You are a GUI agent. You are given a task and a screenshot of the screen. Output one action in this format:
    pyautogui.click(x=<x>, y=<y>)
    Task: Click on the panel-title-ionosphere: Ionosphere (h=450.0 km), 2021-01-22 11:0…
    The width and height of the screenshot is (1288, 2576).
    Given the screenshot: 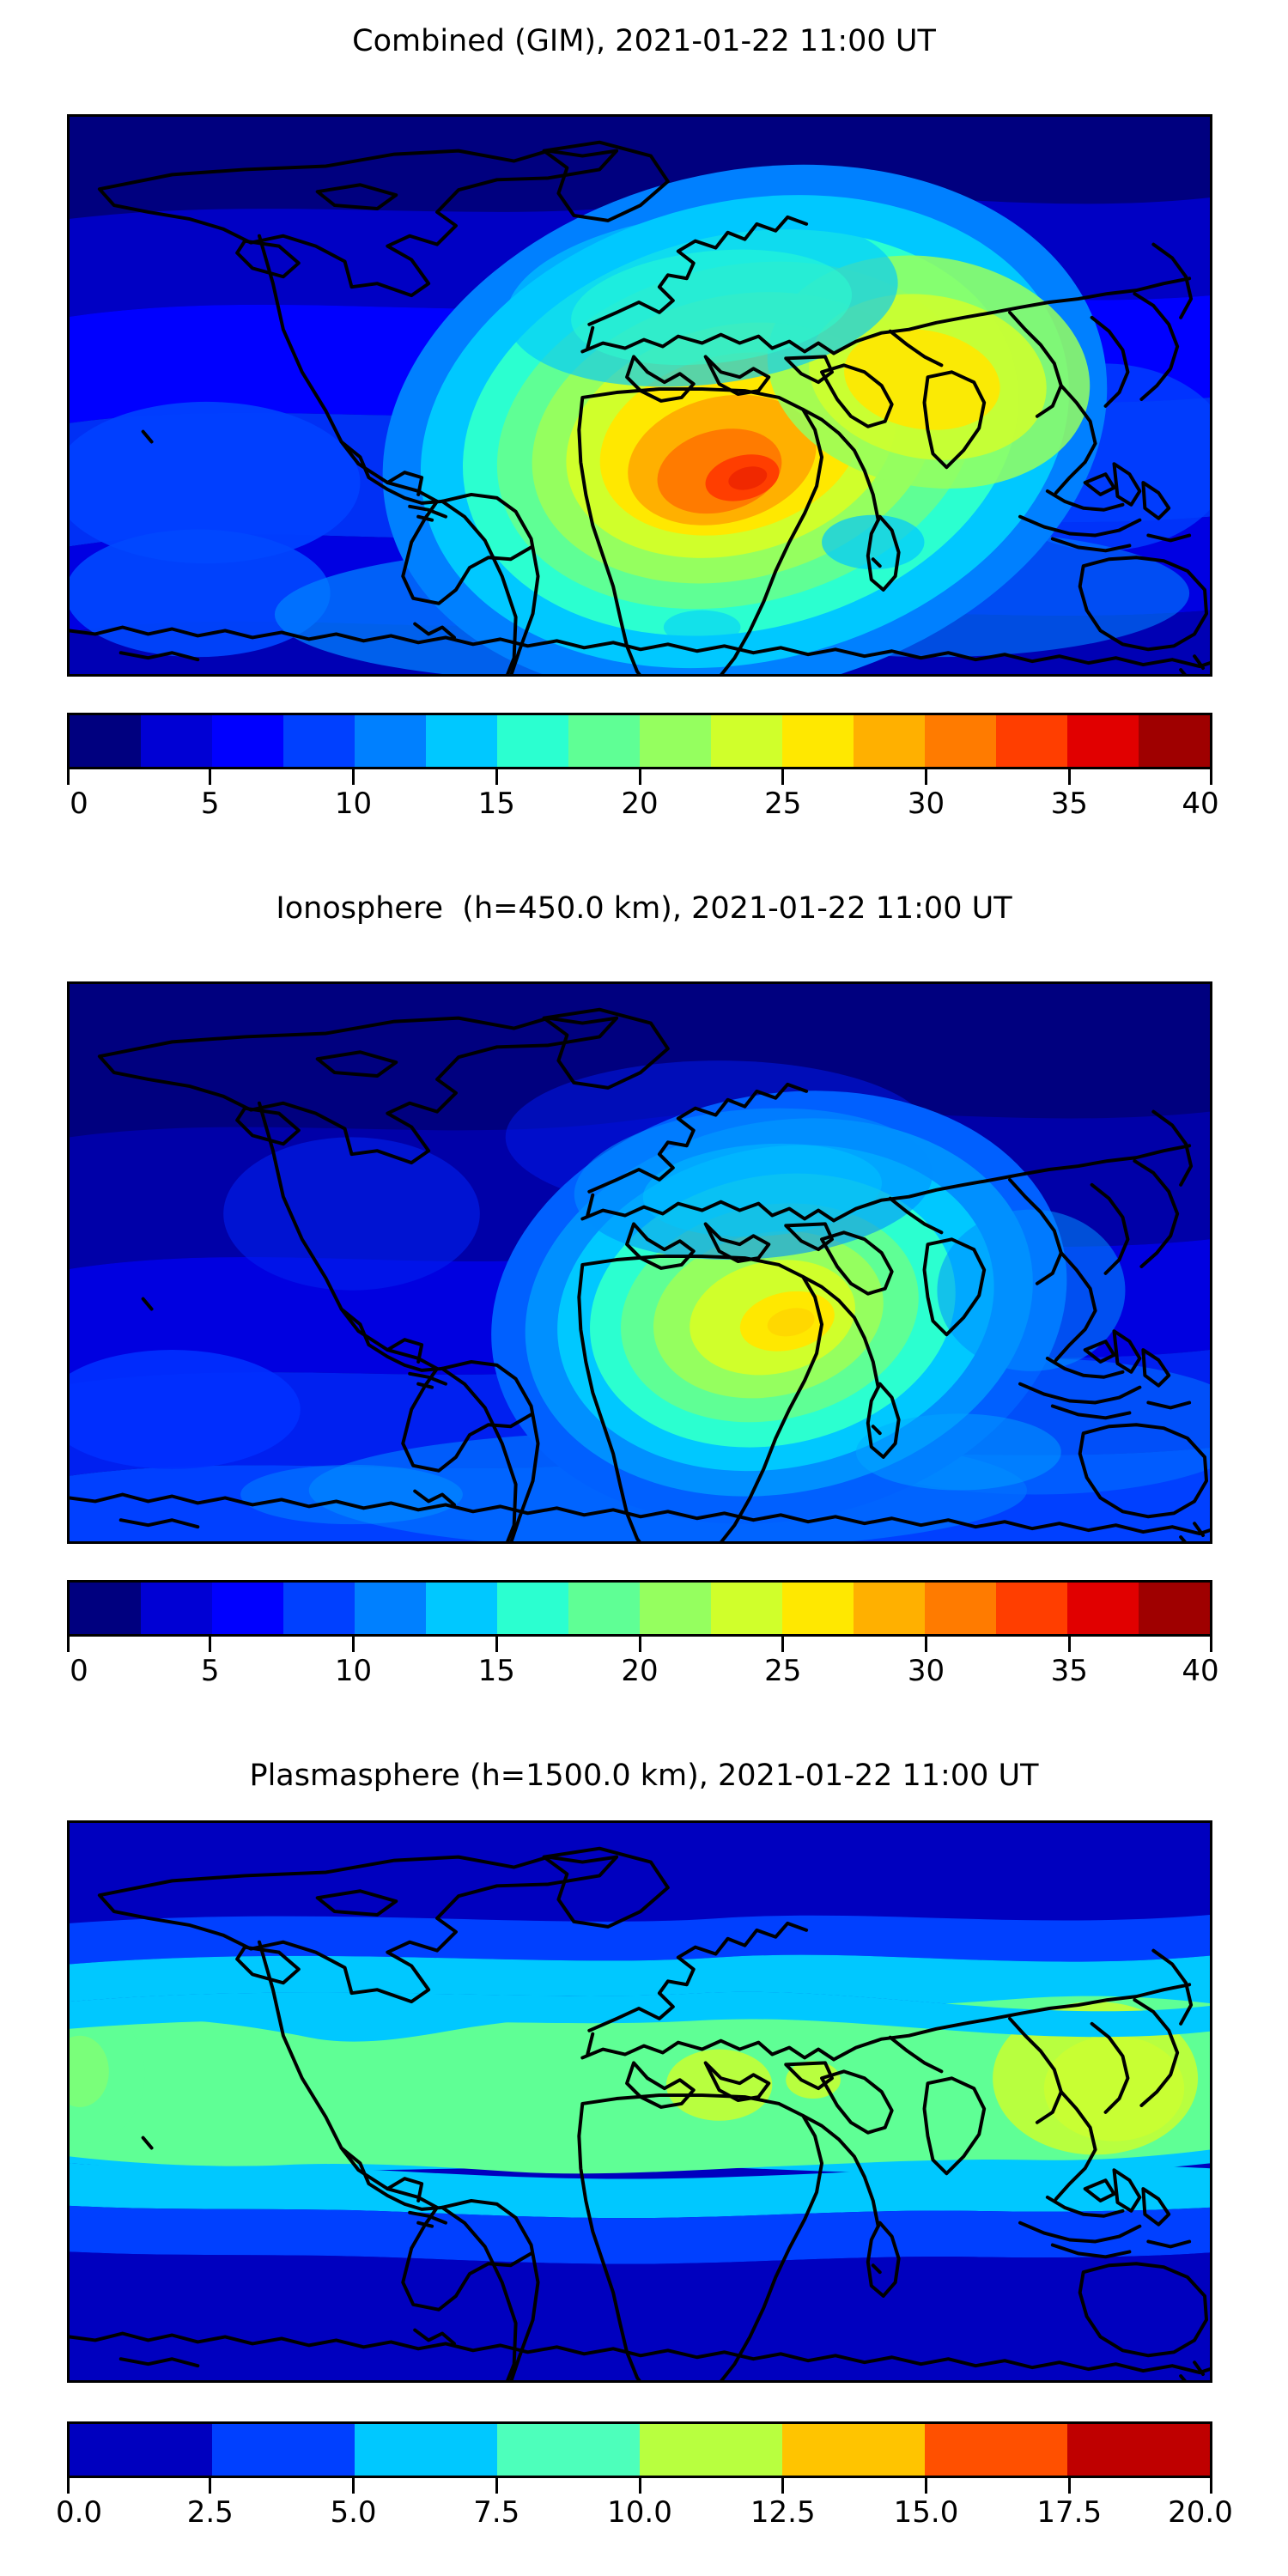 What is the action you would take?
    pyautogui.click(x=644, y=908)
    